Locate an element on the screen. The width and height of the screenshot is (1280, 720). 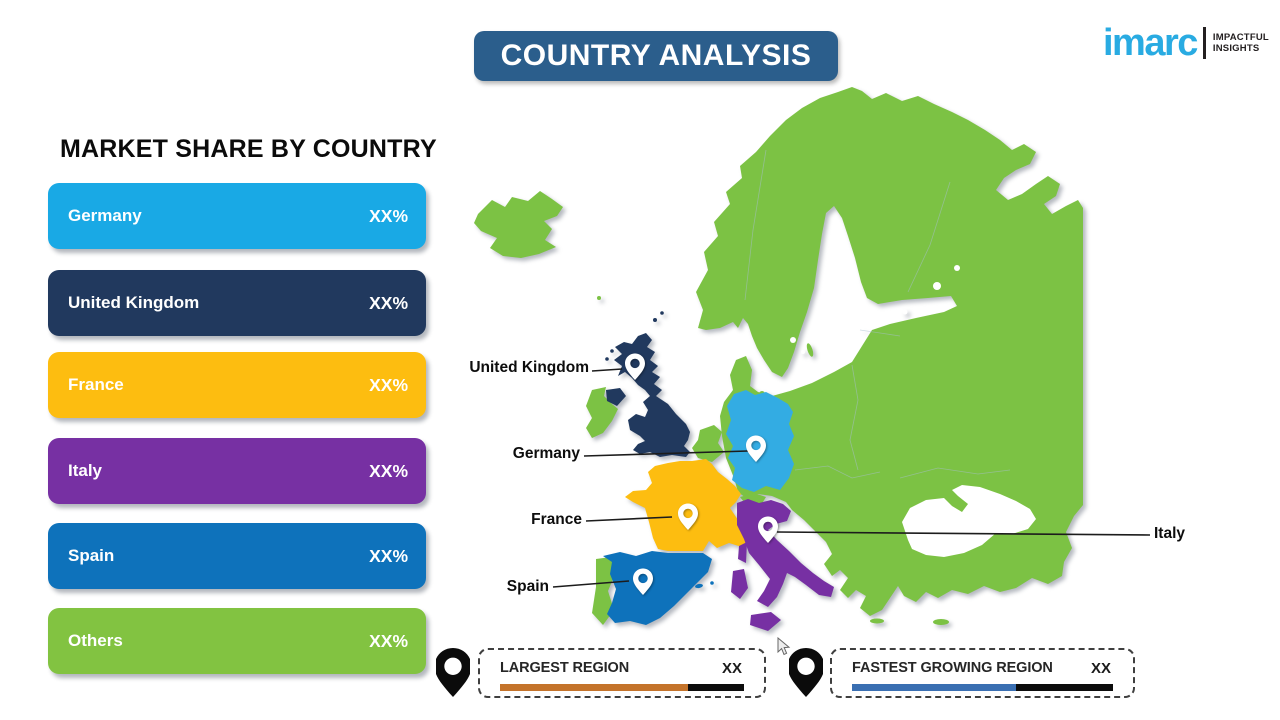
country-spain is located at coordinates (657, 588).